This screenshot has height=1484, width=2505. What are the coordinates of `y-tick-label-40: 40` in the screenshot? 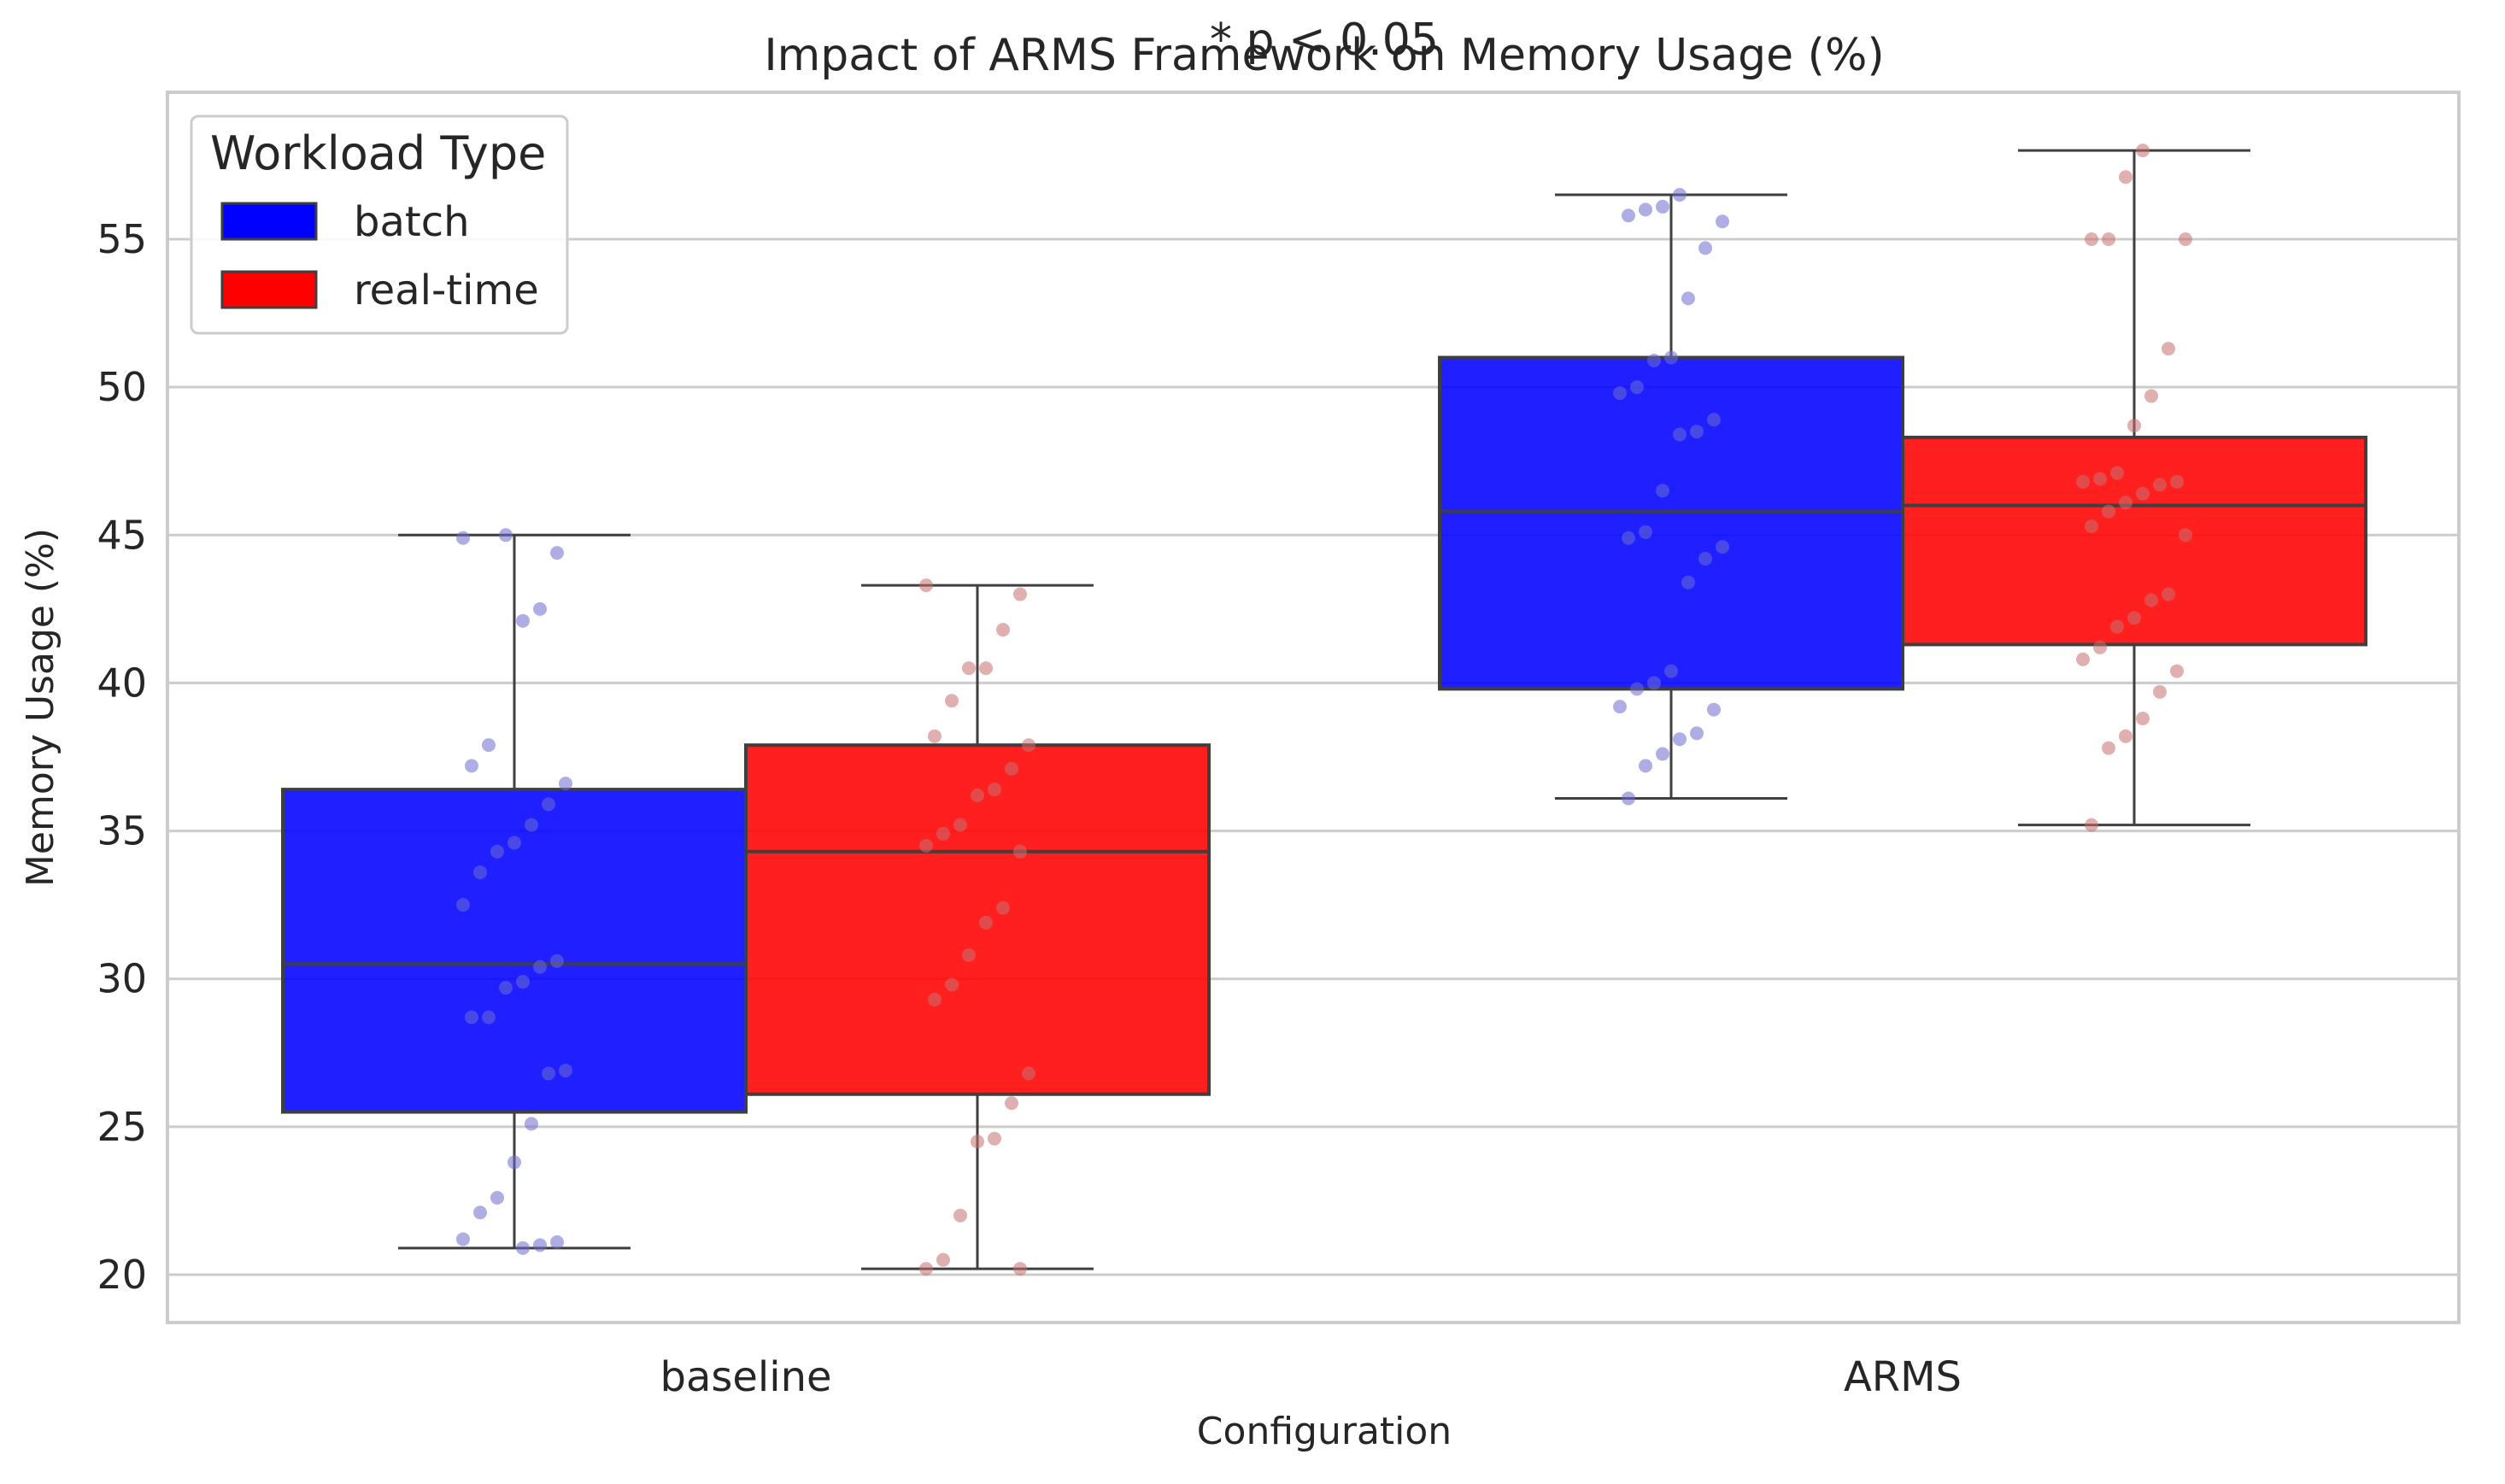 It's located at (122, 683).